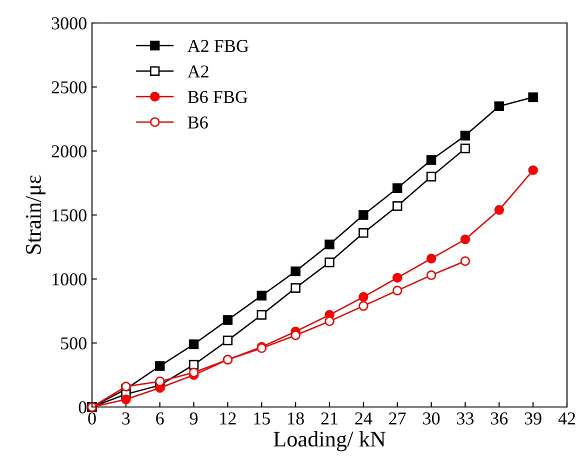 The width and height of the screenshot is (578, 465). Describe the element at coordinates (198, 122) in the screenshot. I see `legend-label: B6` at that location.